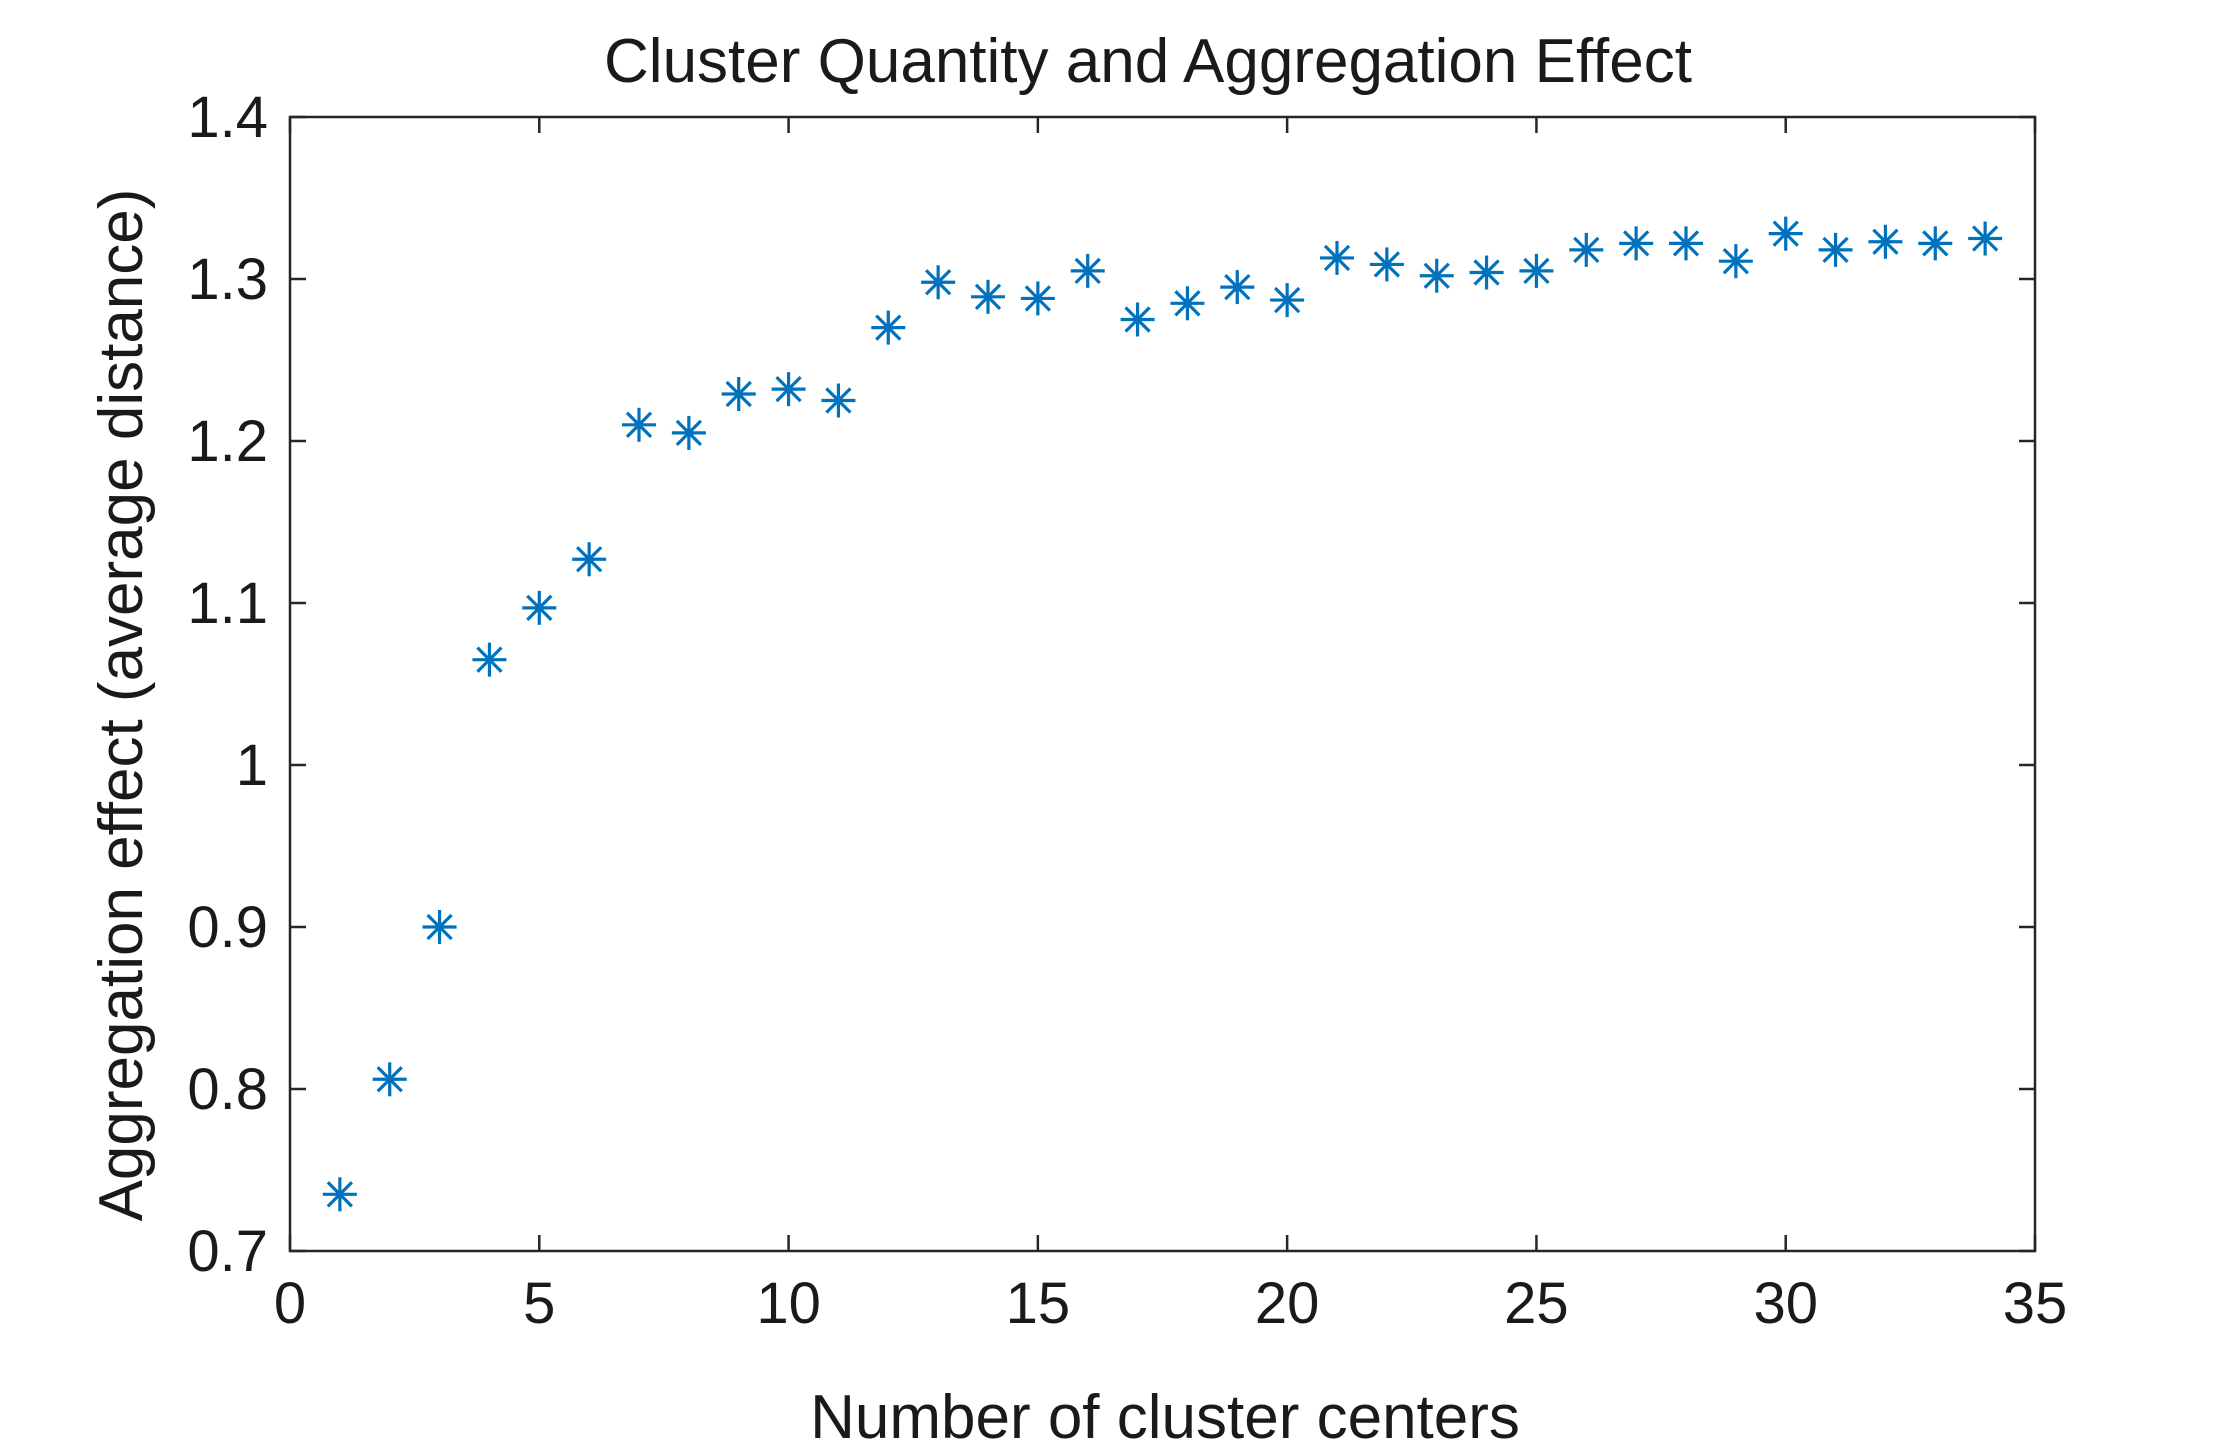 Image resolution: width=2228 pixels, height=1453 pixels. I want to click on y-tick-label: 1.2, so click(227, 441).